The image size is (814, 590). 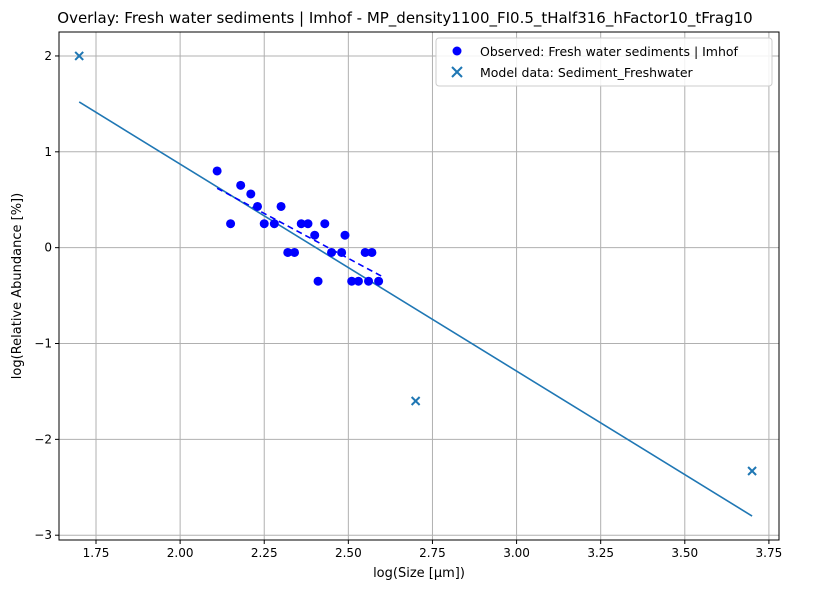 What do you see at coordinates (96, 553) in the screenshot?
I see `x-tick-label: 1.75` at bounding box center [96, 553].